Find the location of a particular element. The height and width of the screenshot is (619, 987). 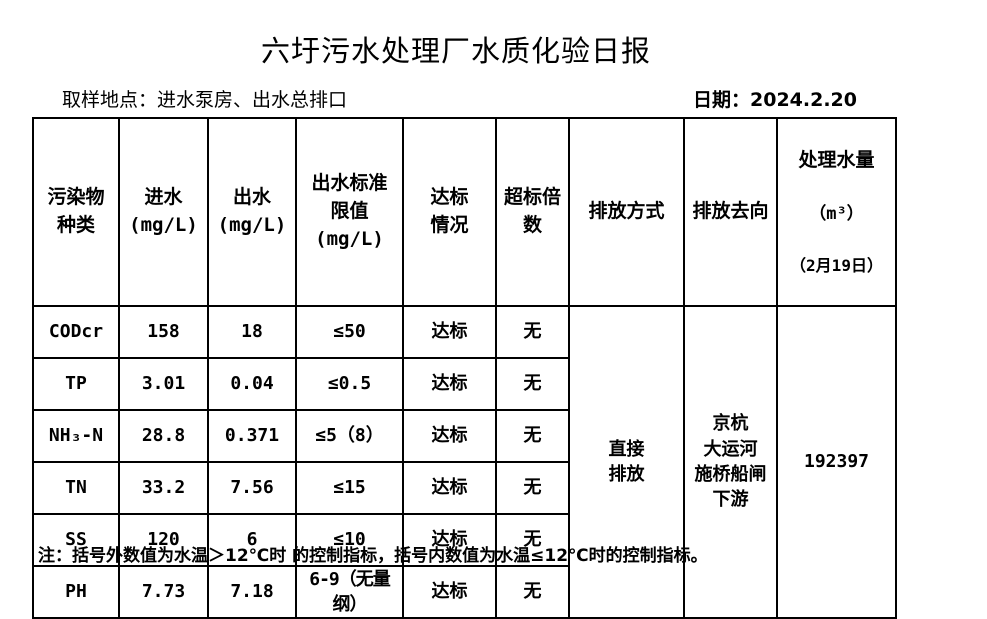

table-row: NH₃-N 28.8 0.371 ≤5（8） 达标 无 is located at coordinates (464, 435).